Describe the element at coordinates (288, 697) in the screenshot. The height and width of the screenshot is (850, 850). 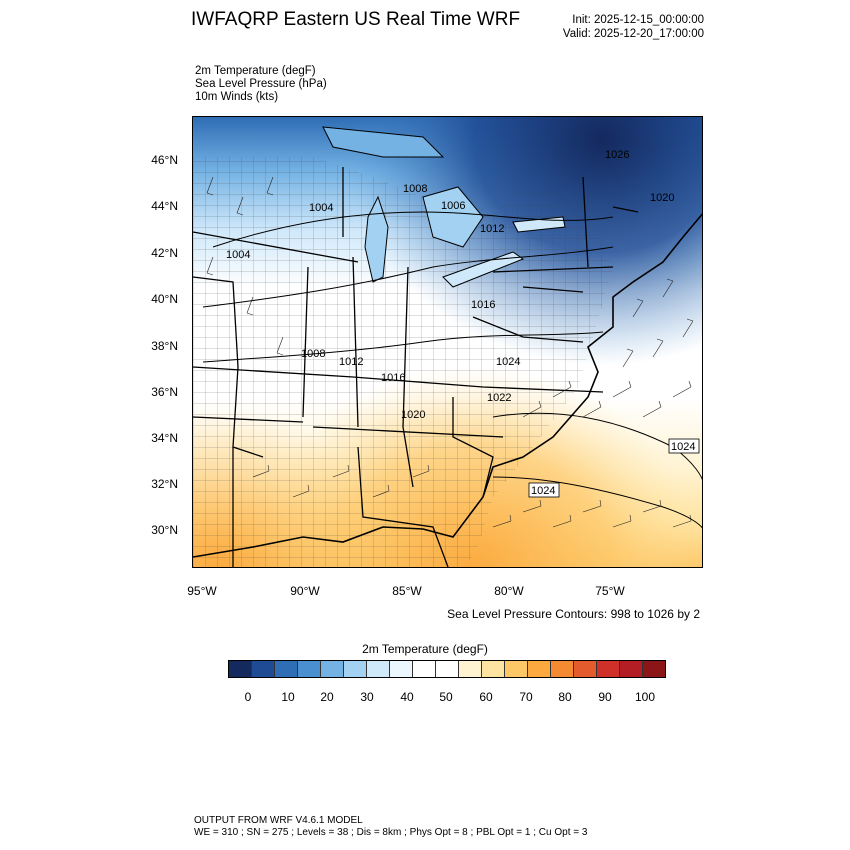
I see `colorbar-label: 10` at that location.